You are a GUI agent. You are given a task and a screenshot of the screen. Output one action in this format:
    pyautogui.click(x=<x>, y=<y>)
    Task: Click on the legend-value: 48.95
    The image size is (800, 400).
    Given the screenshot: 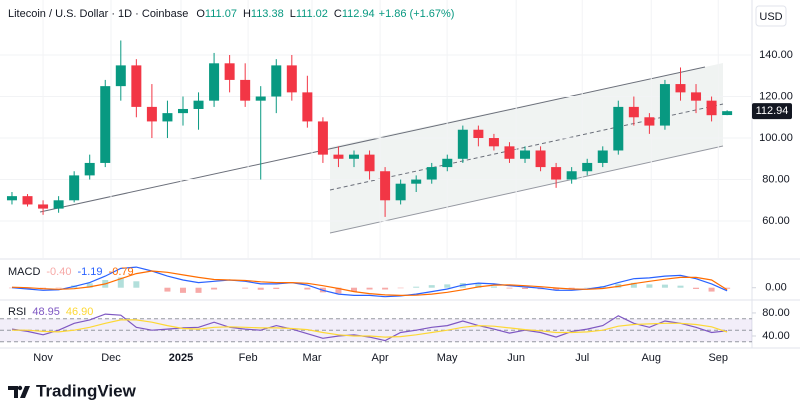 What is the action you would take?
    pyautogui.click(x=46, y=312)
    